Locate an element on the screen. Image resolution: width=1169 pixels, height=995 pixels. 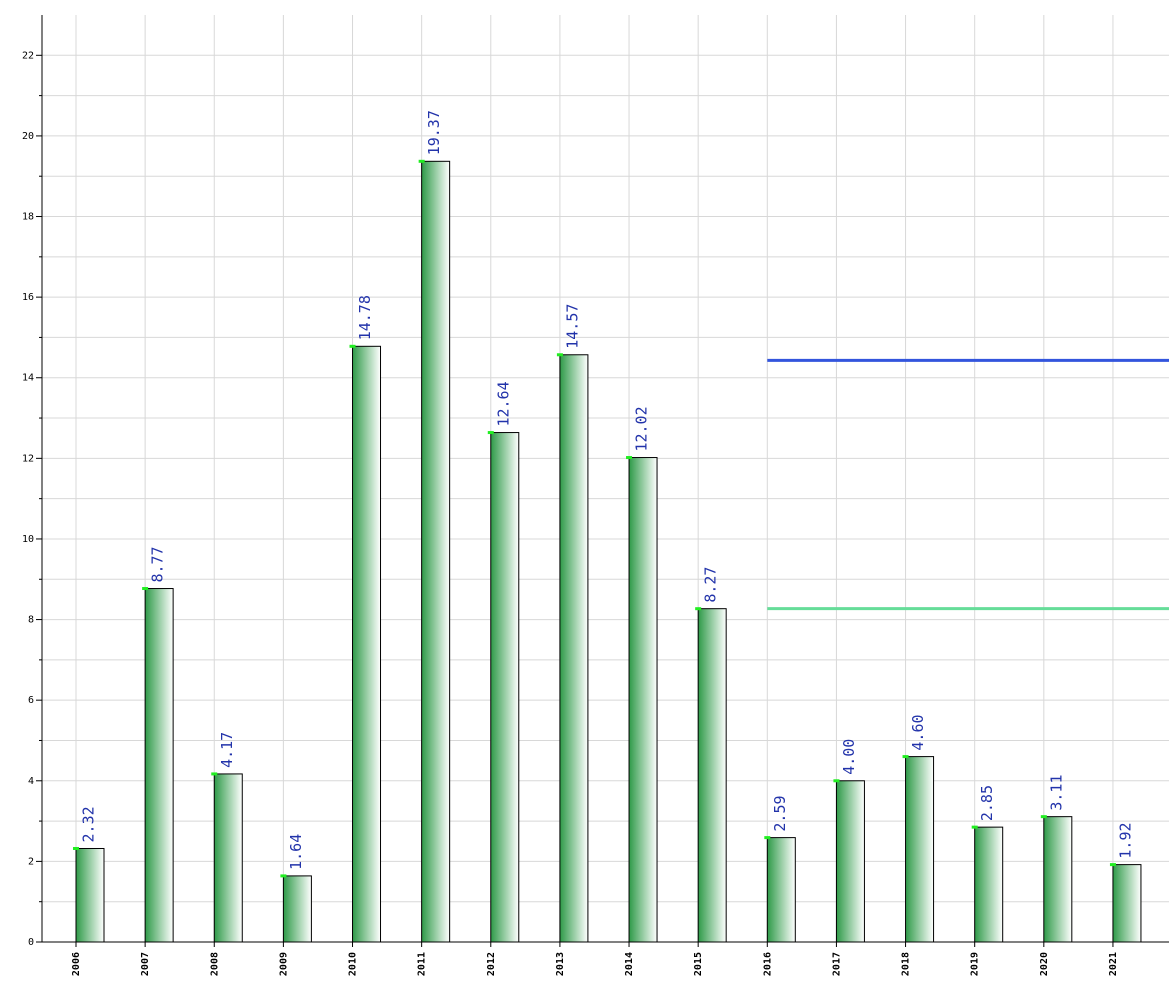
value-label: 12.02 is located at coordinates (642, 428).